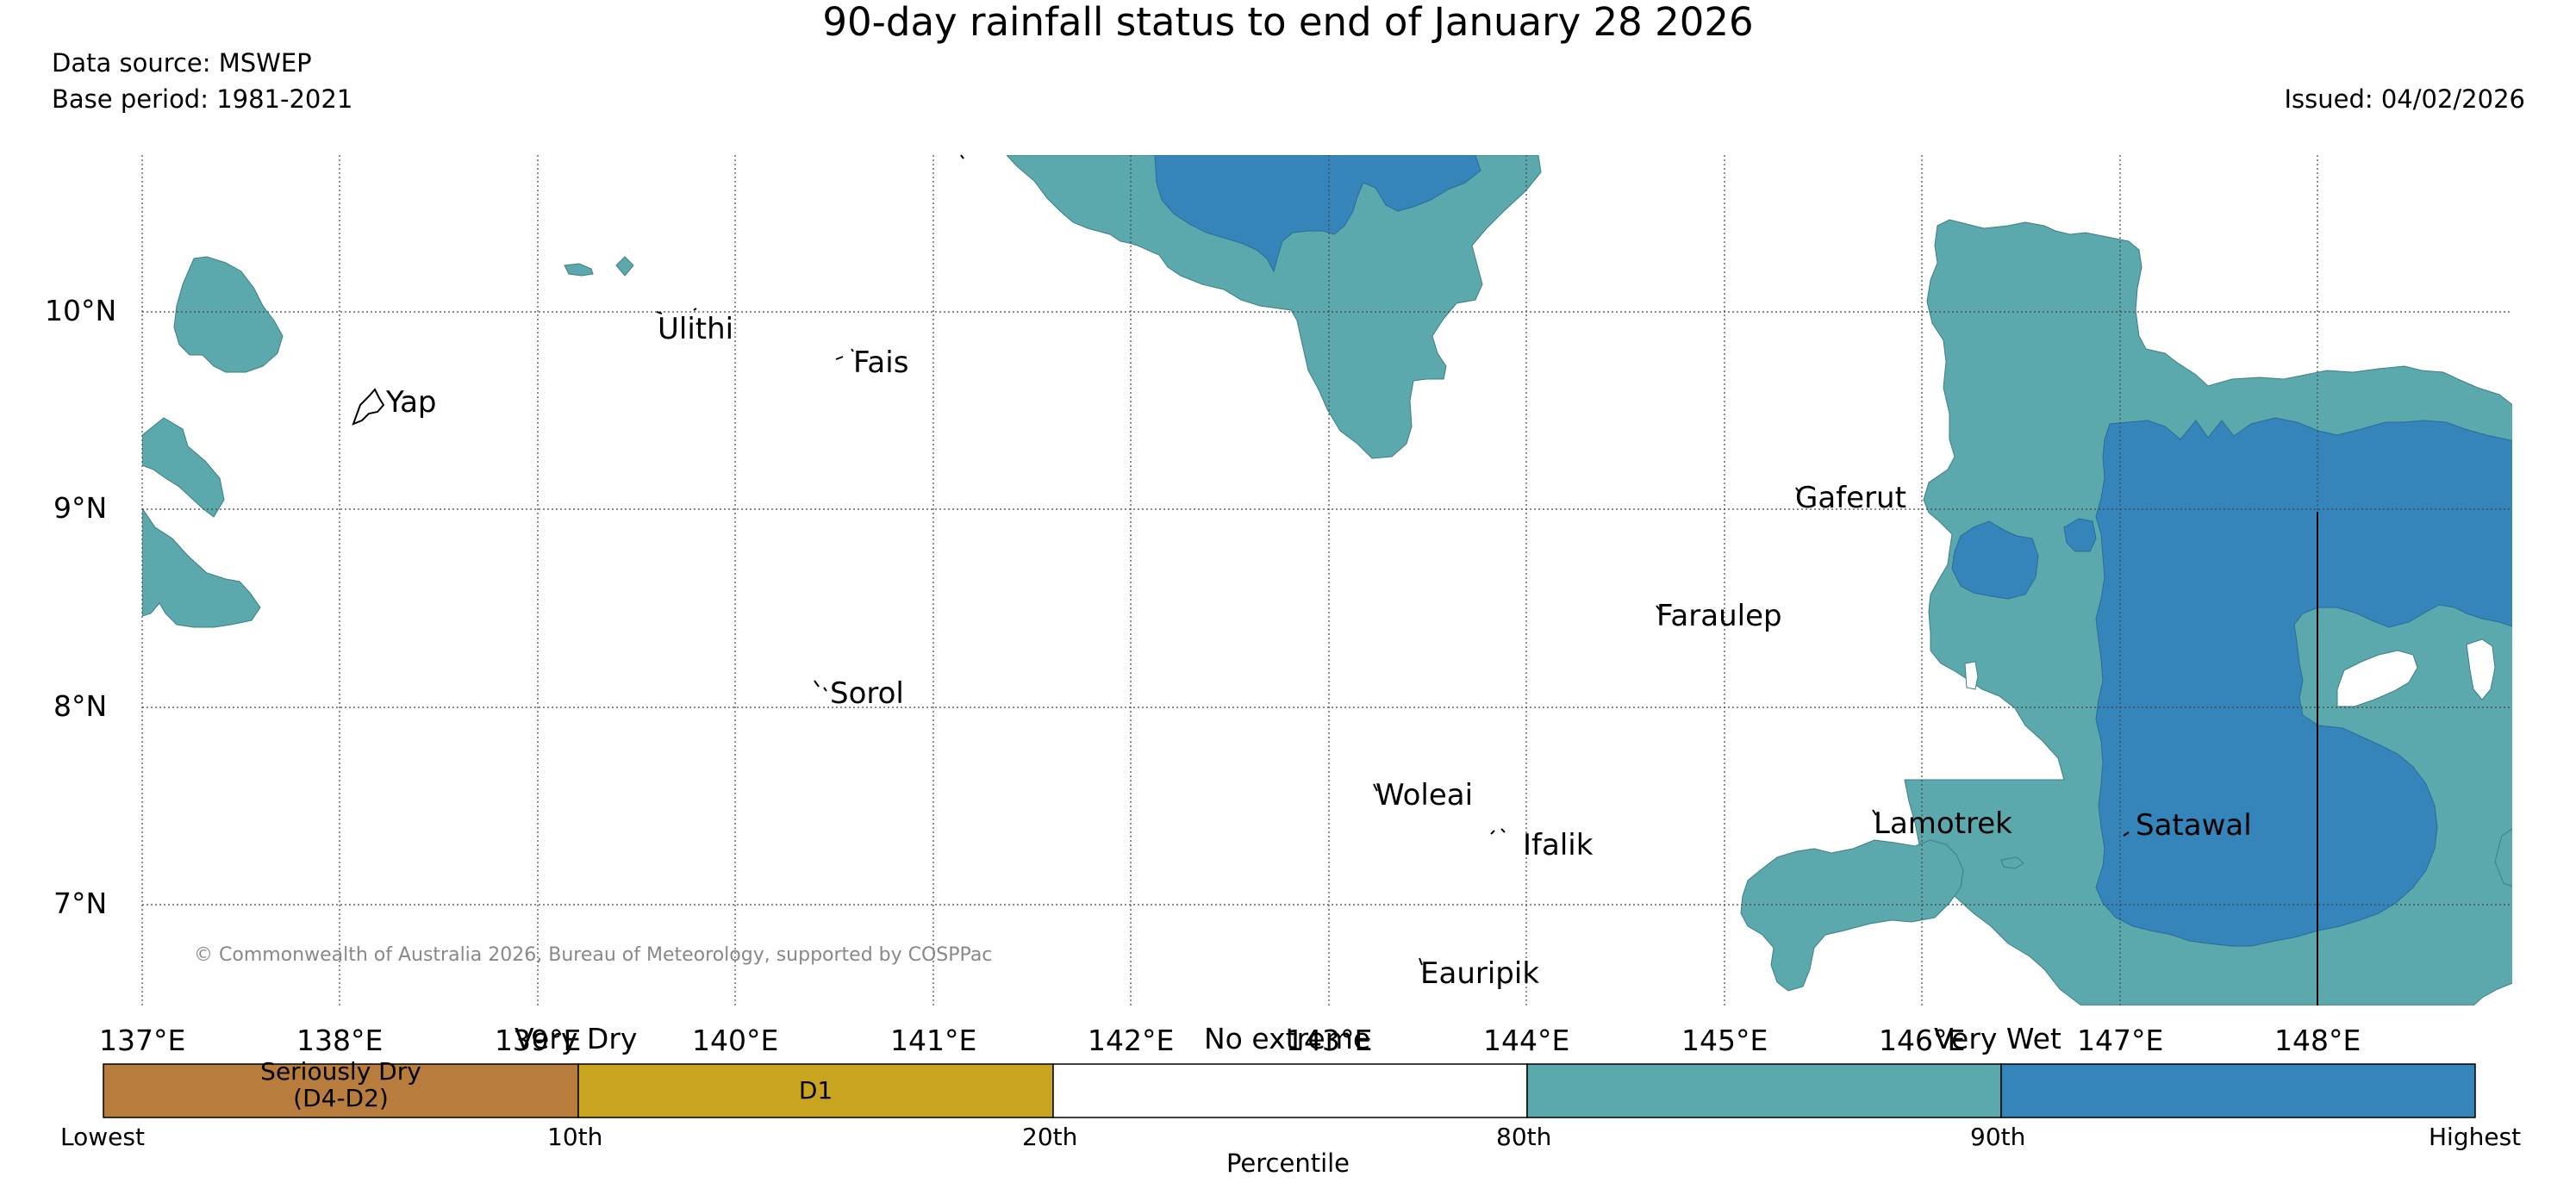 The image size is (2576, 1189). What do you see at coordinates (142, 1040) in the screenshot?
I see `lon-label-137e: 137°E` at bounding box center [142, 1040].